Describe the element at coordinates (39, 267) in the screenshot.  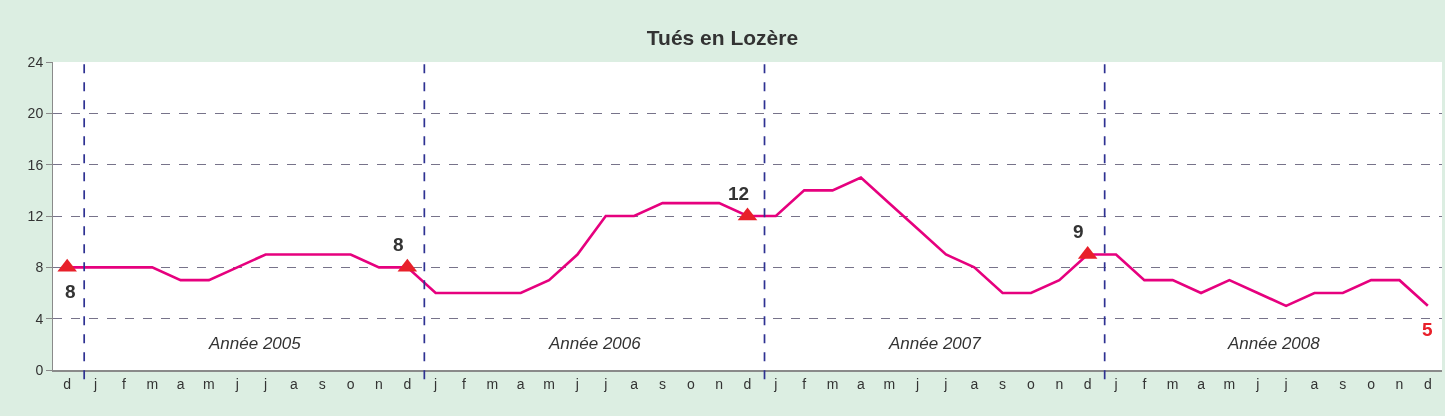
I see `y-tick-label: 8` at that location.